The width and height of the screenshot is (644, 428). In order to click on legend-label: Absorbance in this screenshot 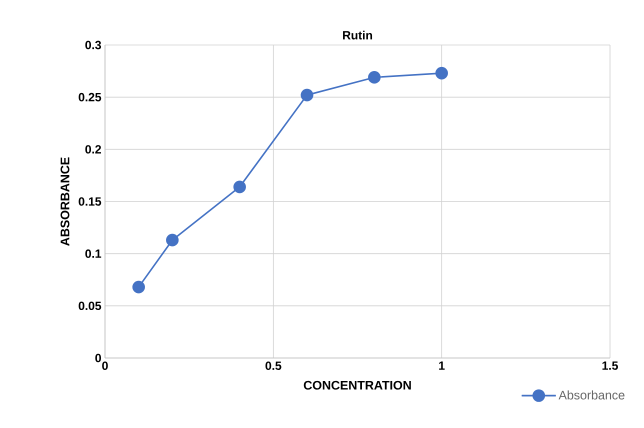, I will do `click(591, 395)`.